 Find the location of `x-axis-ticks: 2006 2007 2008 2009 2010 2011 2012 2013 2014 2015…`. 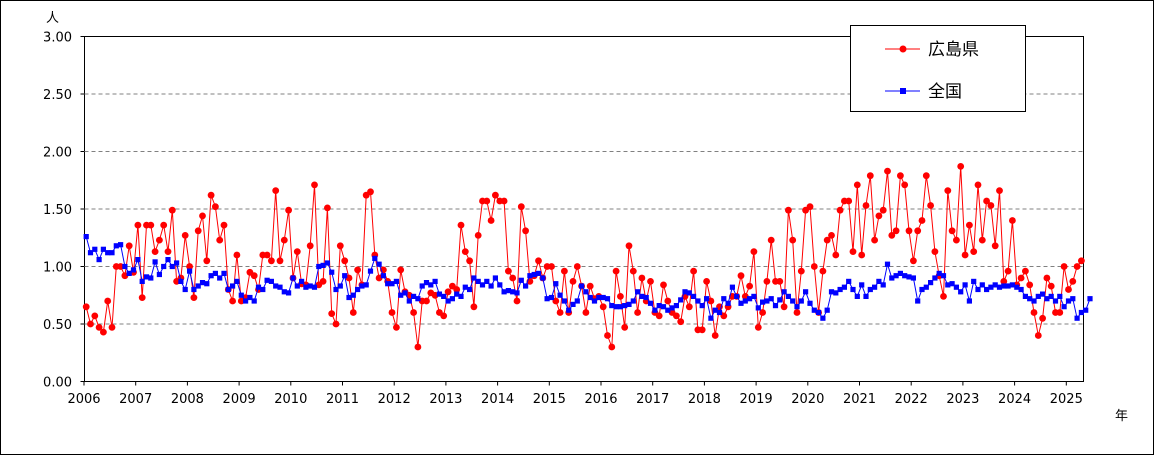

x-axis-ticks: 2006 2007 2008 2009 2010 2011 2012 2013 2014 2015… is located at coordinates (575, 394).